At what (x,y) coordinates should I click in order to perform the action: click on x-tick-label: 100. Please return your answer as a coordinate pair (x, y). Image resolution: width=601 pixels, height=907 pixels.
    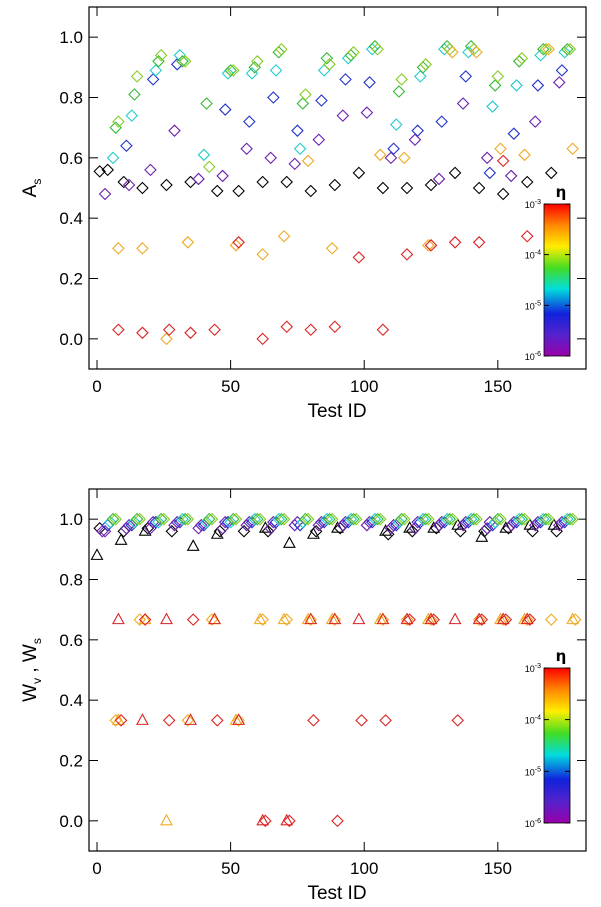
    Looking at the image, I should click on (364, 386).